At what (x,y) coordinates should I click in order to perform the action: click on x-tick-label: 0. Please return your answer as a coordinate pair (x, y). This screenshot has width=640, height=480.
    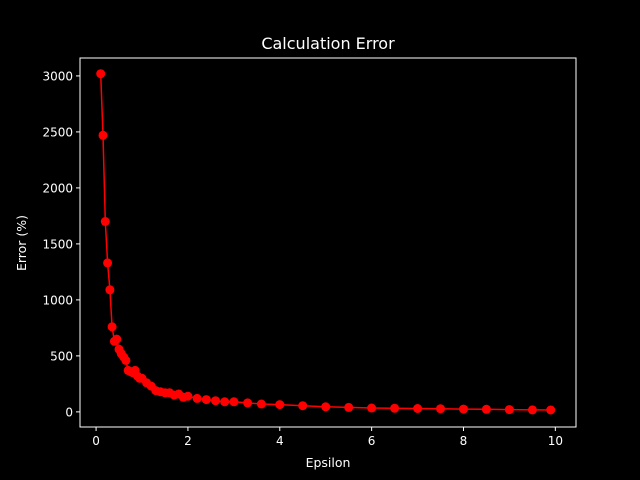
    Looking at the image, I should click on (96, 441).